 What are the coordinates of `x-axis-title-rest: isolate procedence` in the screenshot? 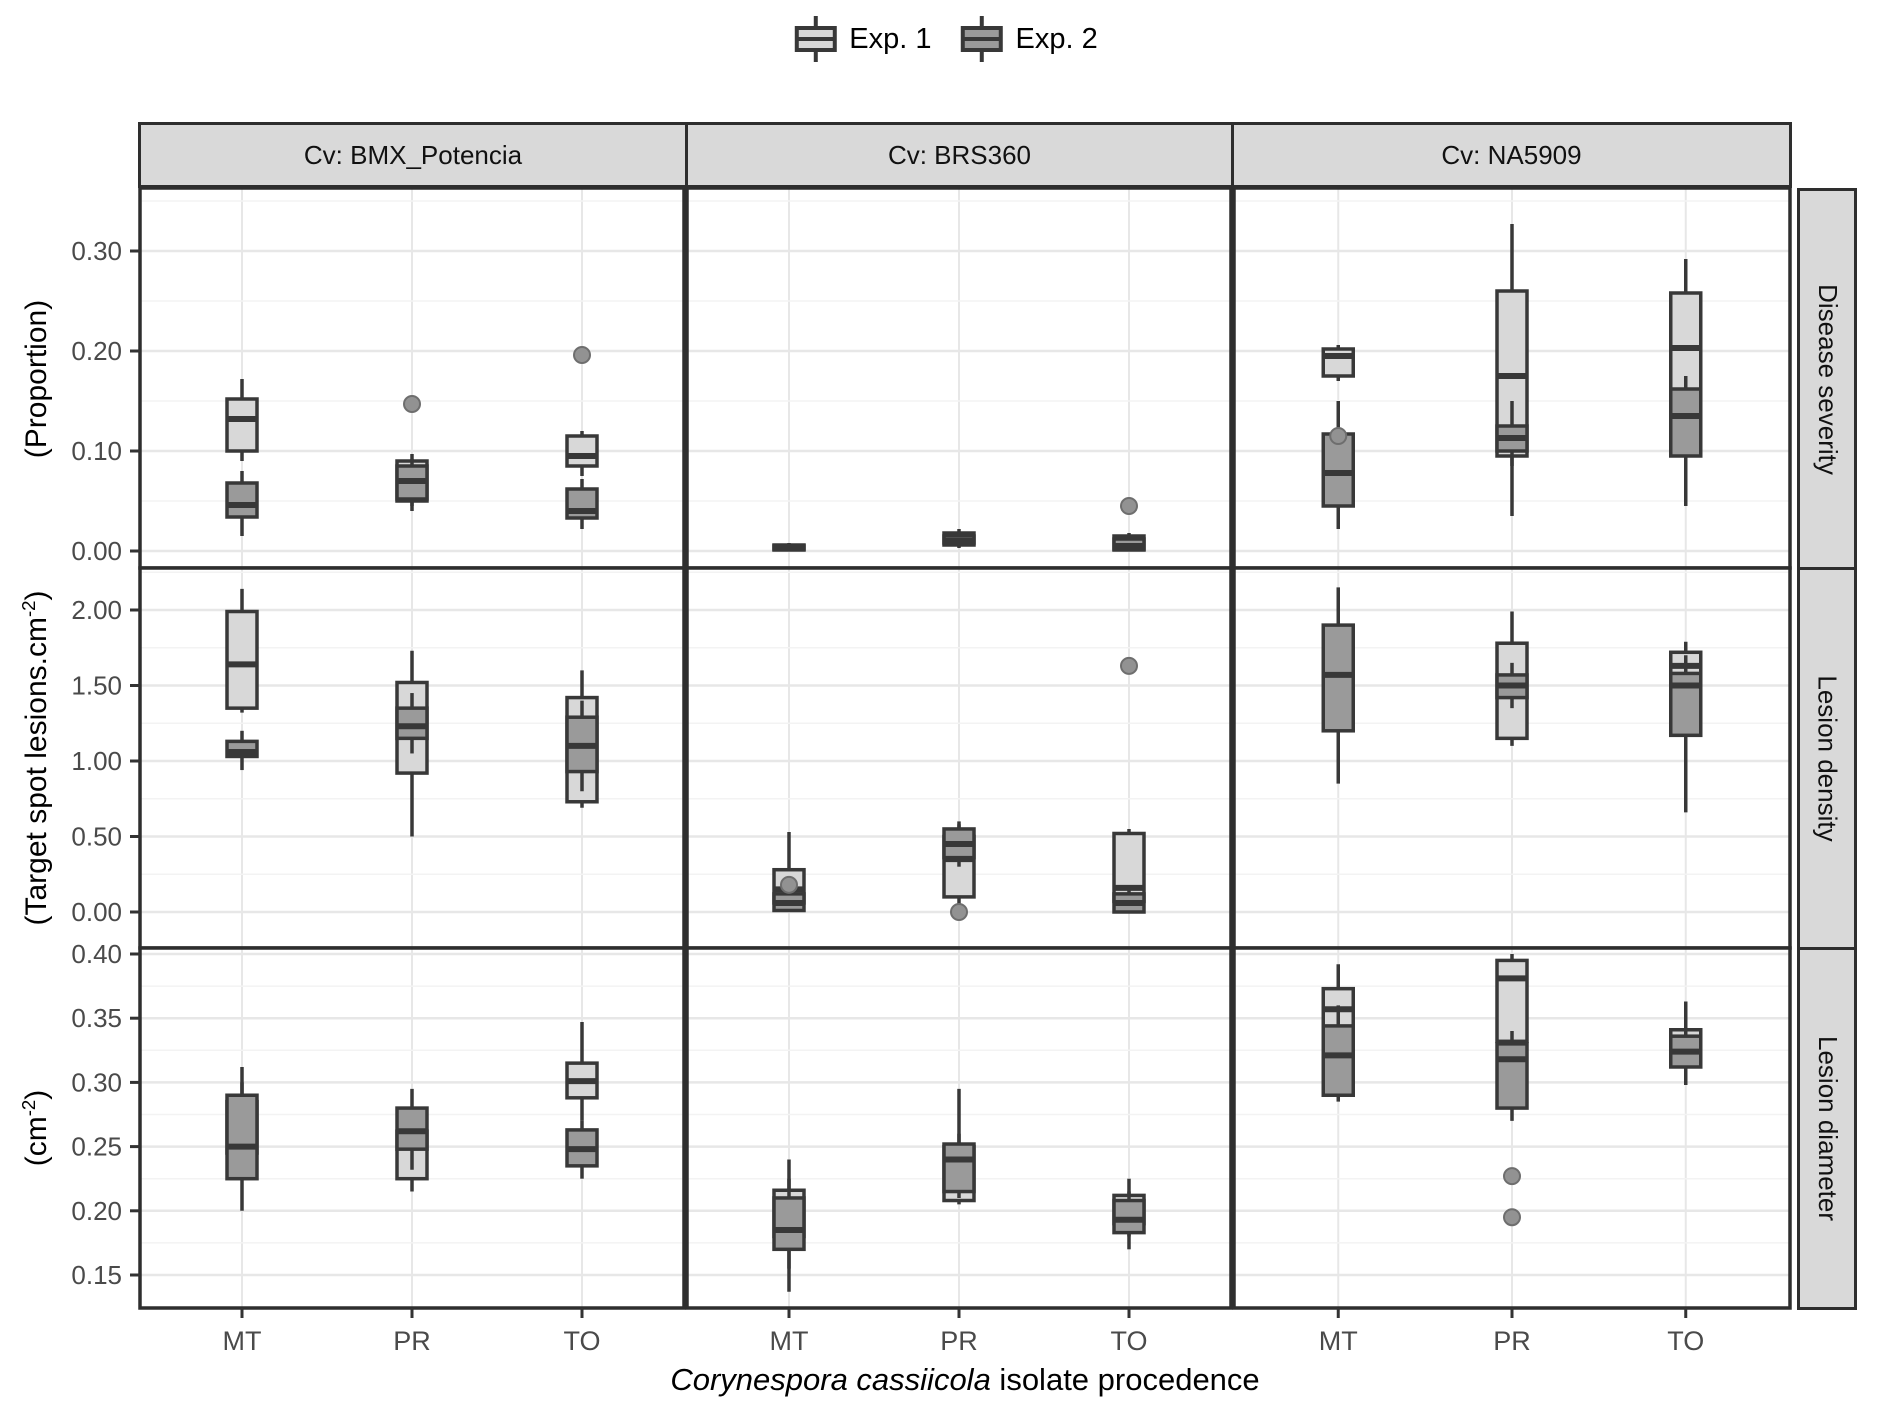 It's located at (1125, 1379).